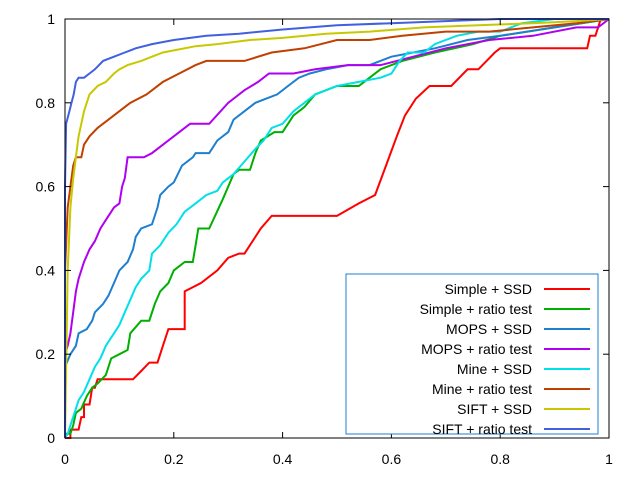 The height and width of the screenshot is (480, 640). What do you see at coordinates (500, 459) in the screenshot?
I see `x-tick-label: 0.8` at bounding box center [500, 459].